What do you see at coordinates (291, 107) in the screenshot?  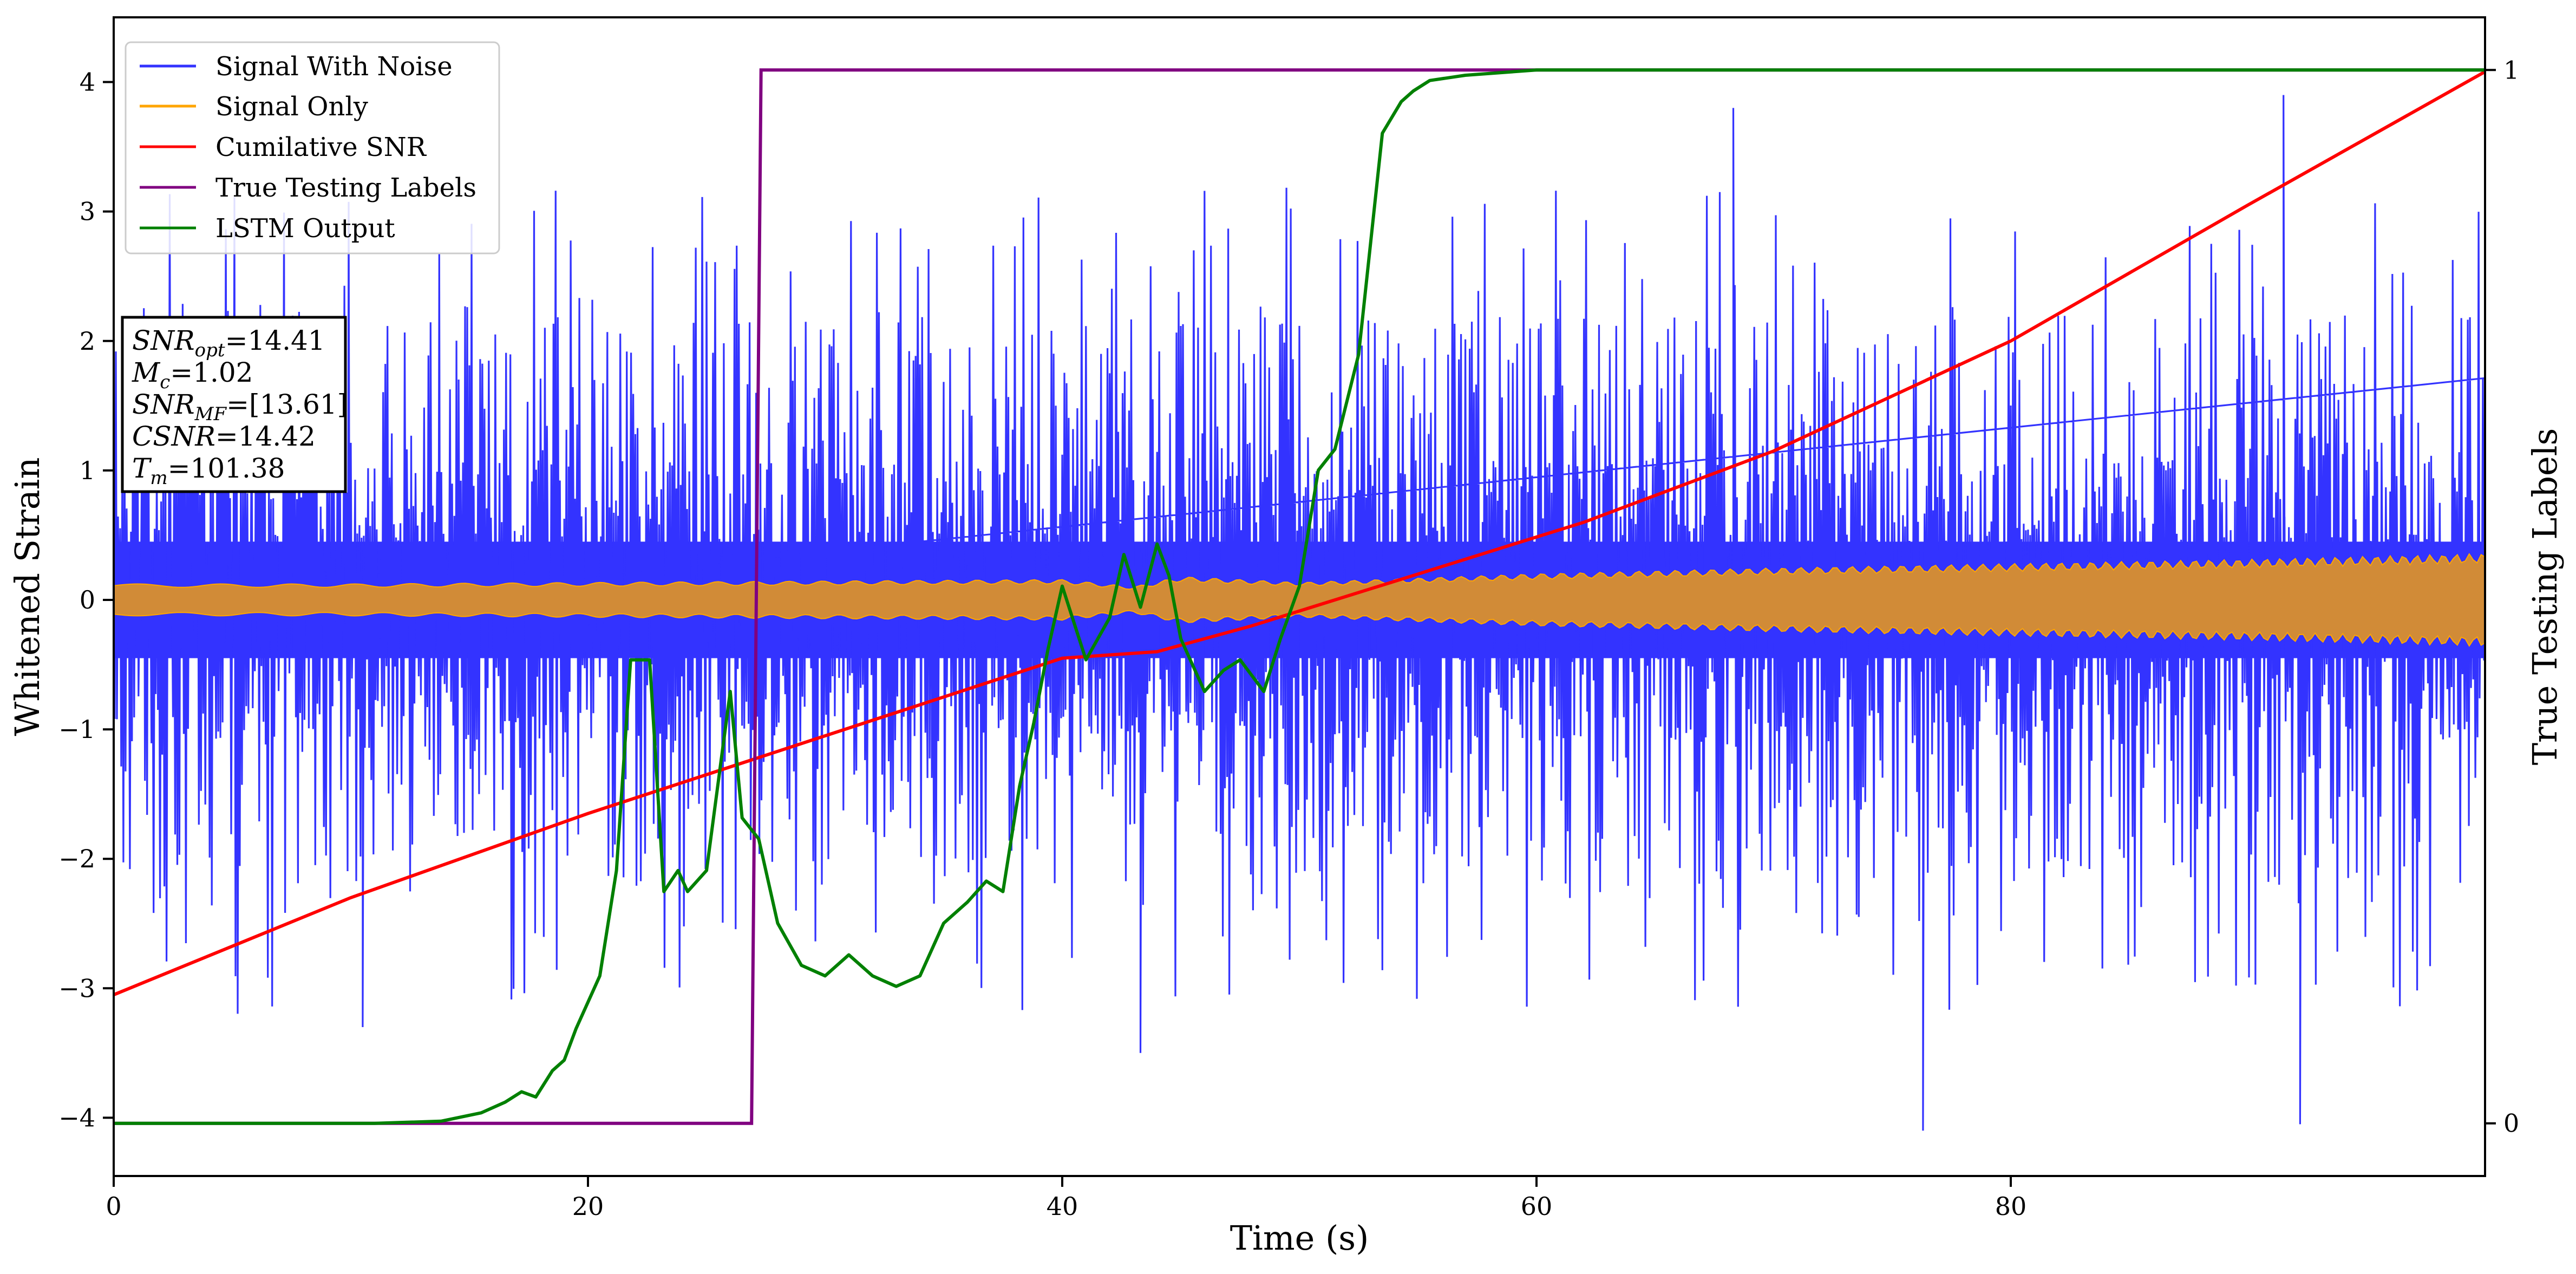 I see `legend-label-signal-only: Signal Only` at bounding box center [291, 107].